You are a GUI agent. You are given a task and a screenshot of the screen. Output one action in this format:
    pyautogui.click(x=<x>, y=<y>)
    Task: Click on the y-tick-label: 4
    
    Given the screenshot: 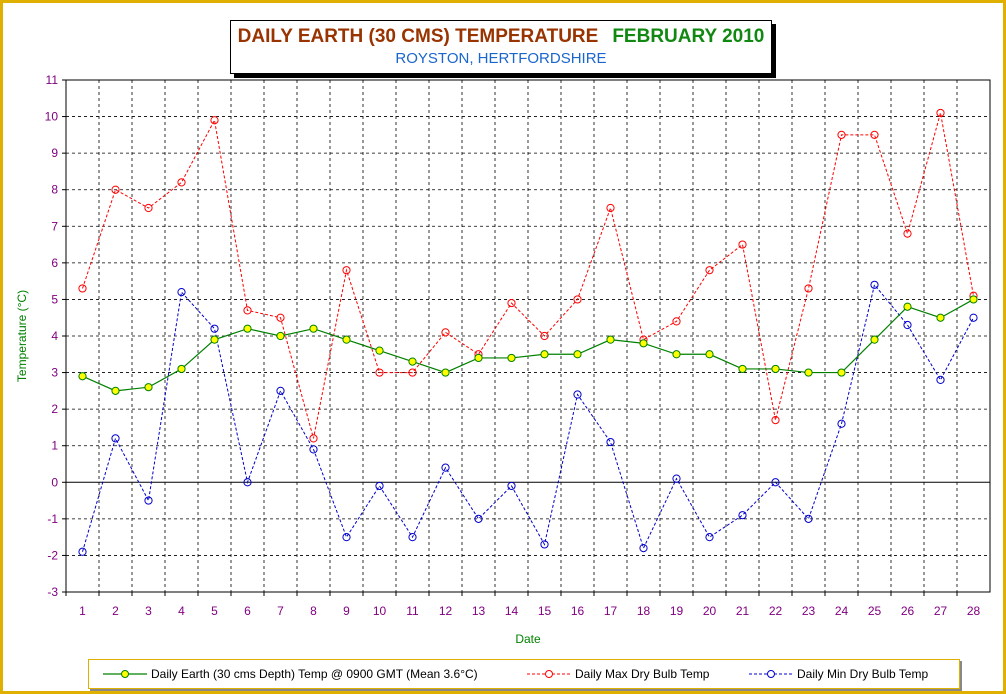 What is the action you would take?
    pyautogui.click(x=54, y=336)
    